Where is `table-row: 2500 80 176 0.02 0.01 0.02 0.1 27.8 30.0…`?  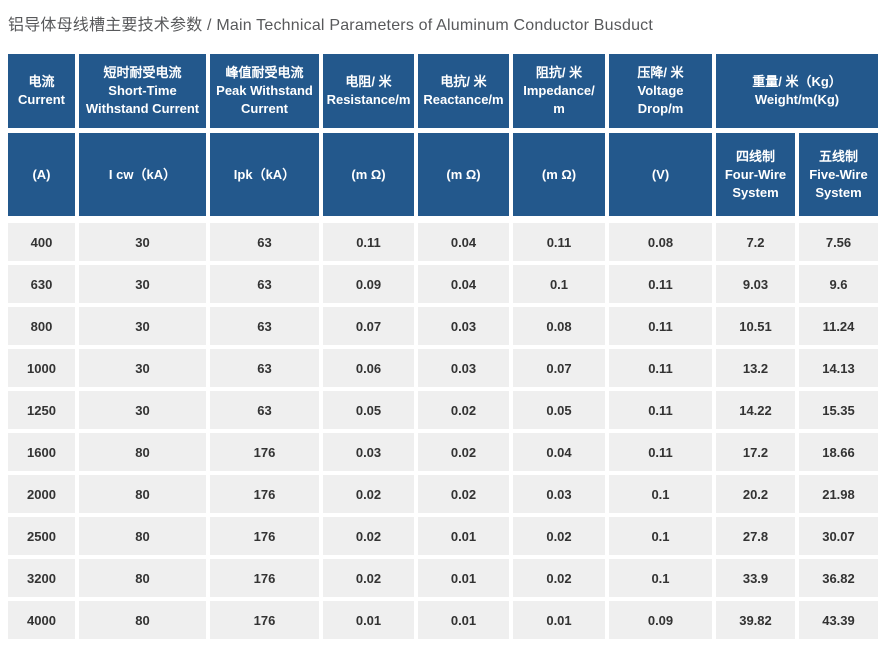 table-row: 2500 80 176 0.02 0.01 0.02 0.1 27.8 30.0… is located at coordinates (444, 536).